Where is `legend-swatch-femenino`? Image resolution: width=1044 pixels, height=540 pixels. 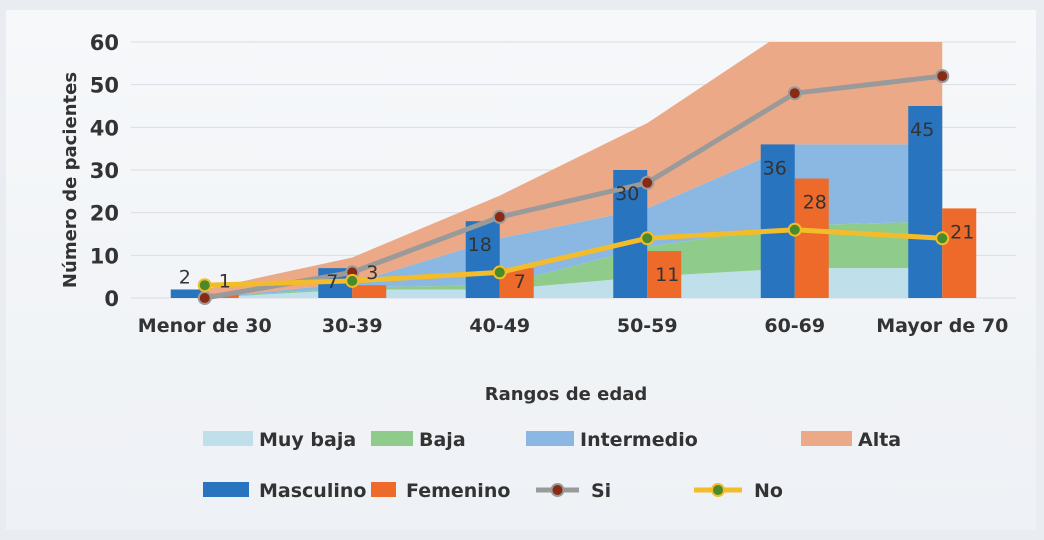 legend-swatch-femenino is located at coordinates (383, 489).